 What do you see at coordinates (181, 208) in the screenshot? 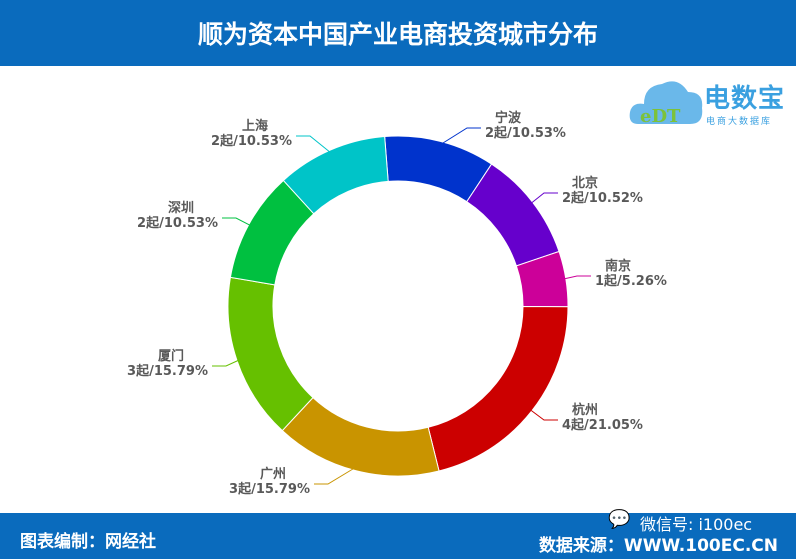
I see `category-label: 深圳` at bounding box center [181, 208].